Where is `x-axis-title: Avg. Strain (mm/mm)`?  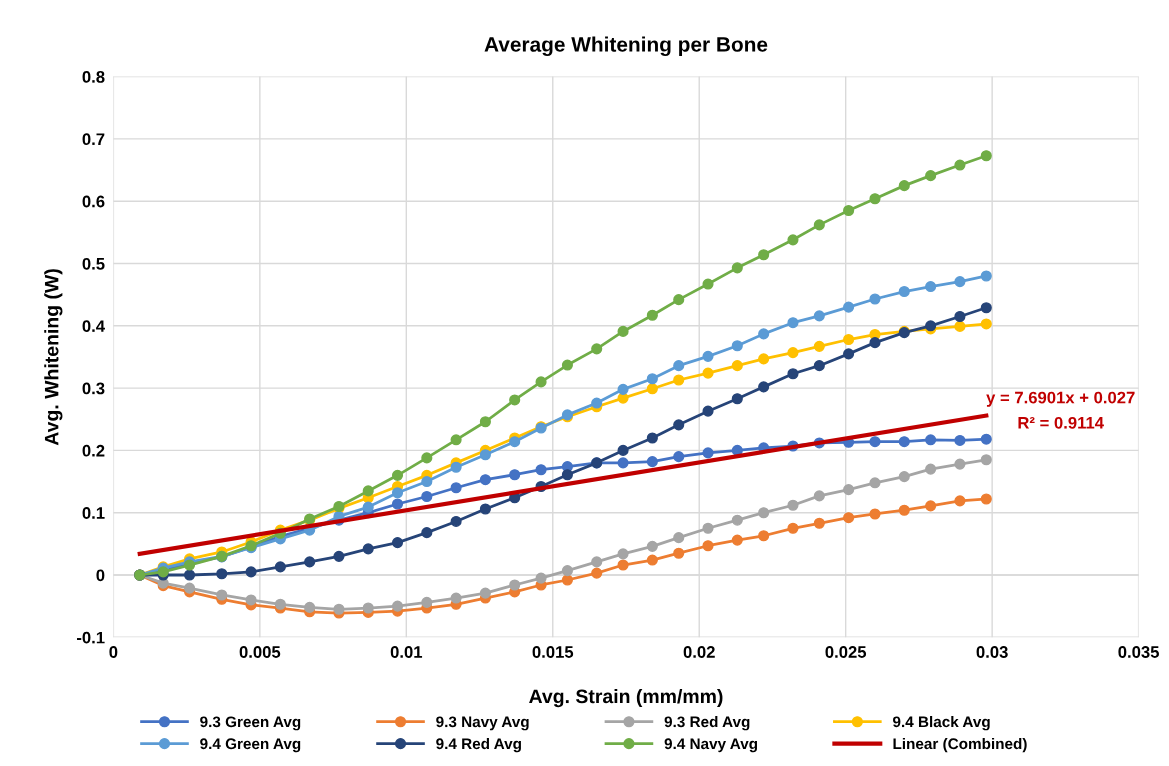 x-axis-title: Avg. Strain (mm/mm) is located at coordinates (626, 698).